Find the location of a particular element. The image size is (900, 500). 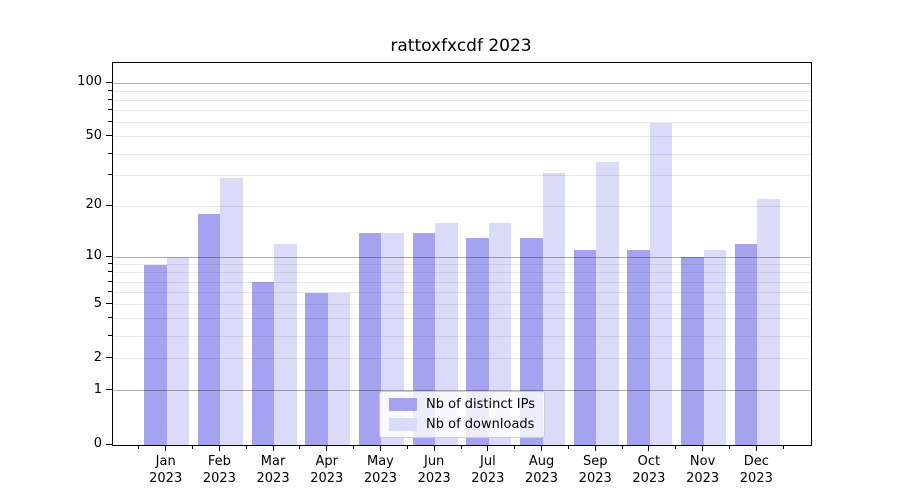

x-label-year-oct: 2023 is located at coordinates (649, 478).